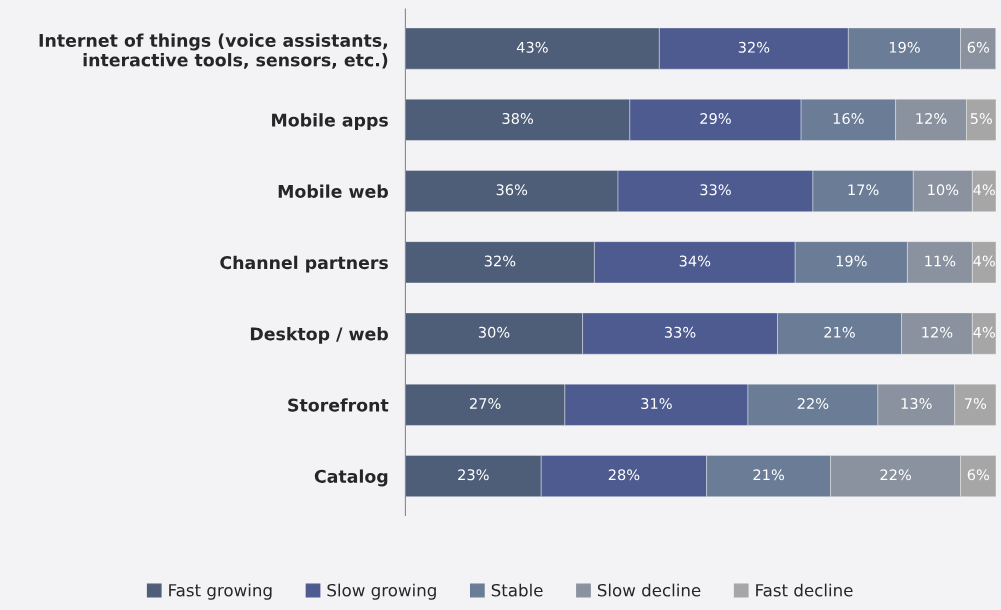 Image resolution: width=1001 pixels, height=610 pixels. Describe the element at coordinates (940, 261) in the screenshot. I see `data-label: 11%` at that location.